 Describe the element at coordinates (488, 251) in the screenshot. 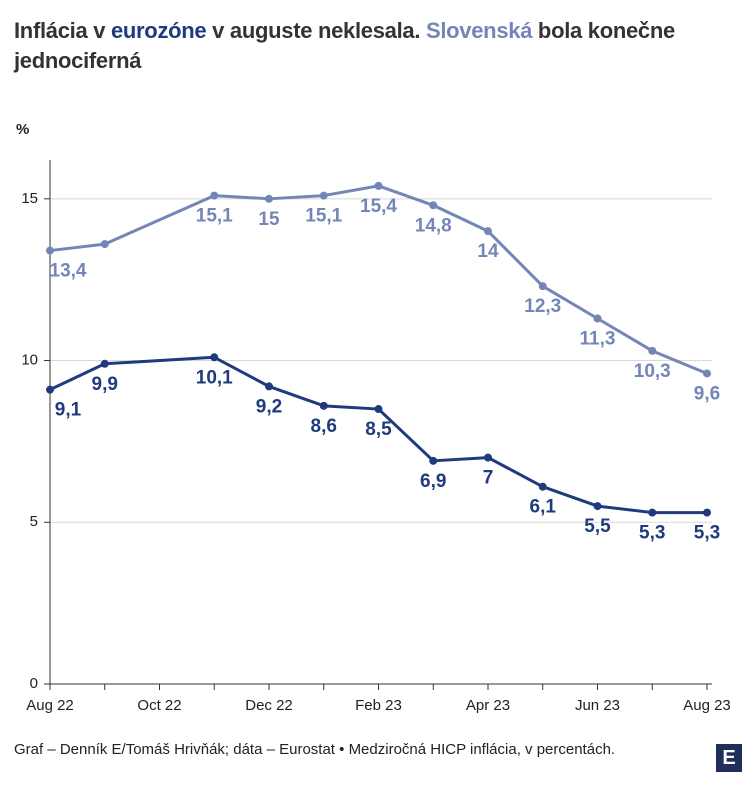

I see `data-label: 14` at that location.